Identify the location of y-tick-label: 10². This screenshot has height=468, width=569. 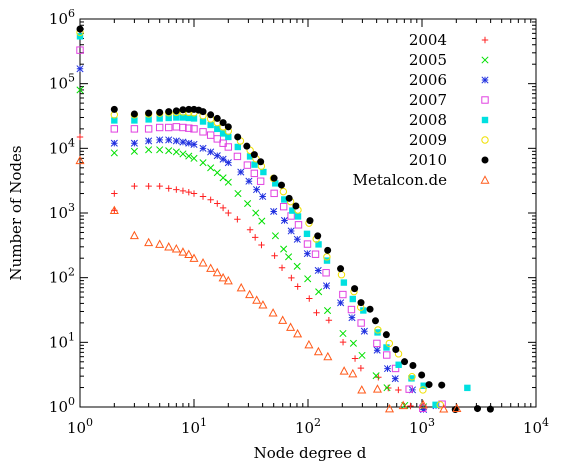
(62, 276).